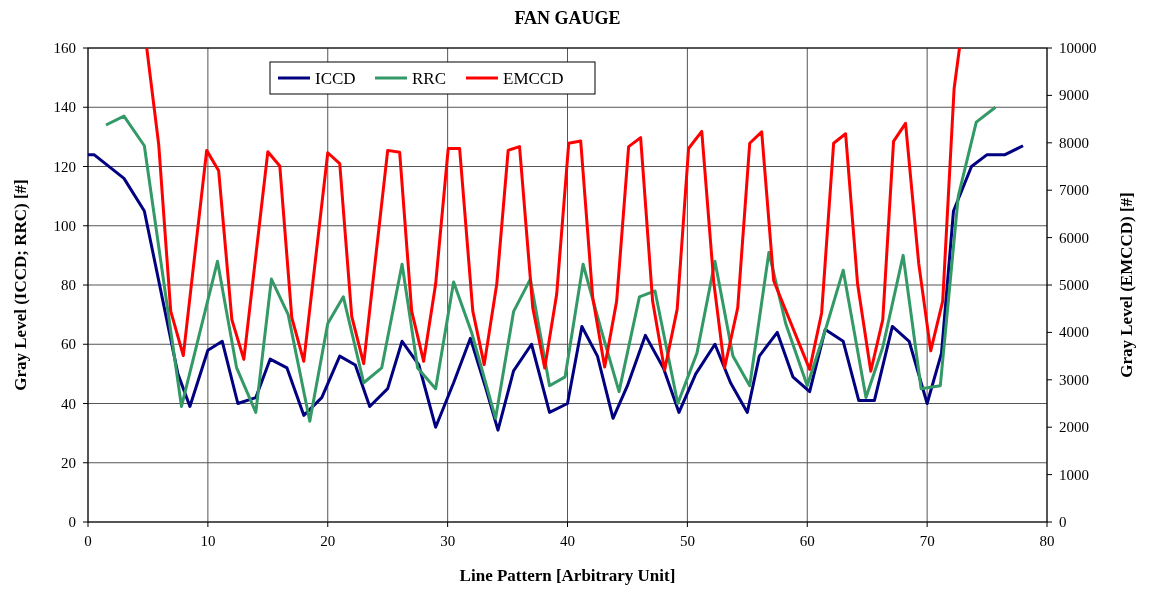 The height and width of the screenshot is (593, 1150). Describe the element at coordinates (1047, 541) in the screenshot. I see `x-tick-label: 80` at that location.